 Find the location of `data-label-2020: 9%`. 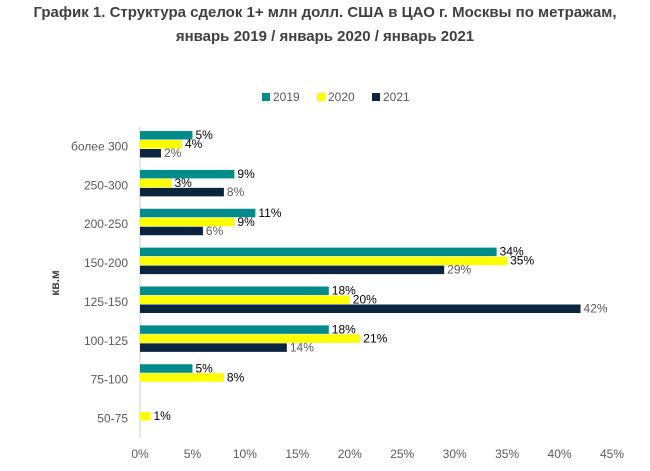

data-label-2020: 9% is located at coordinates (246, 222).